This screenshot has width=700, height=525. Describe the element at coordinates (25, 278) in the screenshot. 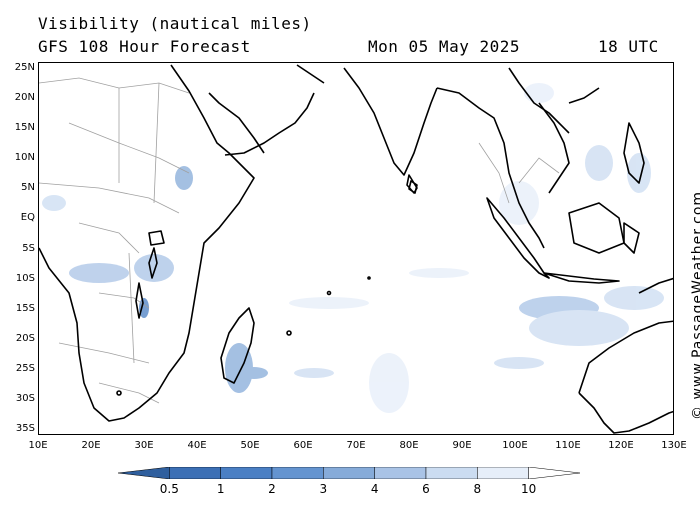

I see `lat-label: 10S` at that location.